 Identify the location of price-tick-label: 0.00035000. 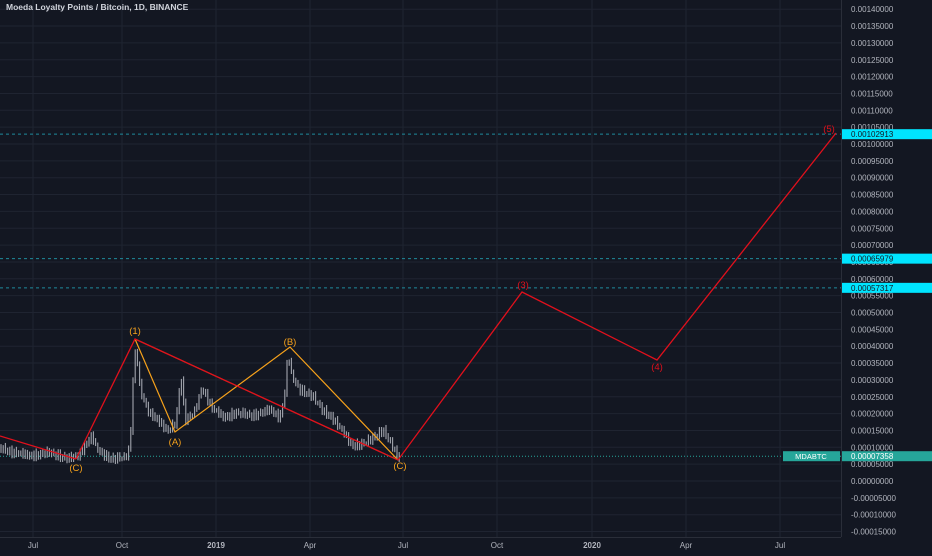
(872, 363).